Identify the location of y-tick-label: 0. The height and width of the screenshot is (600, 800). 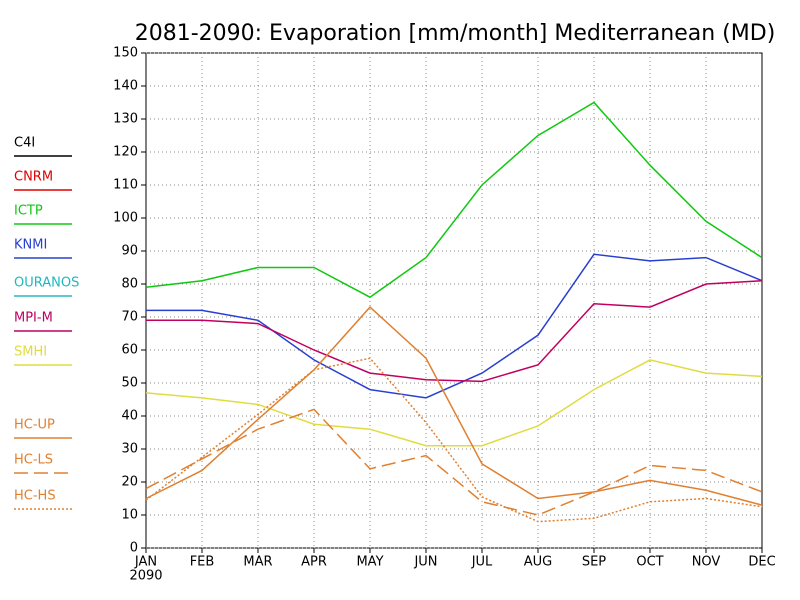
(134, 548).